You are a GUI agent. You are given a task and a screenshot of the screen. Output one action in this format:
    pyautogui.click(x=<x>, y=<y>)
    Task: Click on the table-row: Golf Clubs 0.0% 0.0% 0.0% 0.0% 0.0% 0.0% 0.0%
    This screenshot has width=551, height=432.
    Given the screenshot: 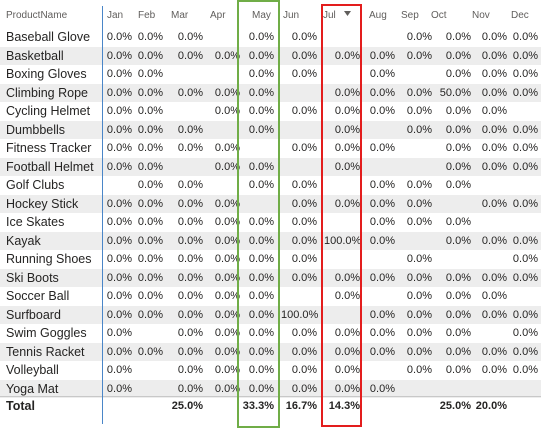 What is the action you would take?
    pyautogui.click(x=270, y=185)
    